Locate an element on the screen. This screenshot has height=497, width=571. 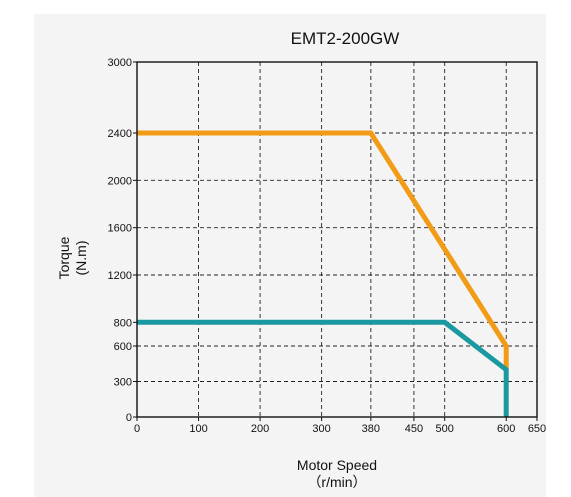
y-tick-label-1200: 1200 is located at coordinates (120, 276).